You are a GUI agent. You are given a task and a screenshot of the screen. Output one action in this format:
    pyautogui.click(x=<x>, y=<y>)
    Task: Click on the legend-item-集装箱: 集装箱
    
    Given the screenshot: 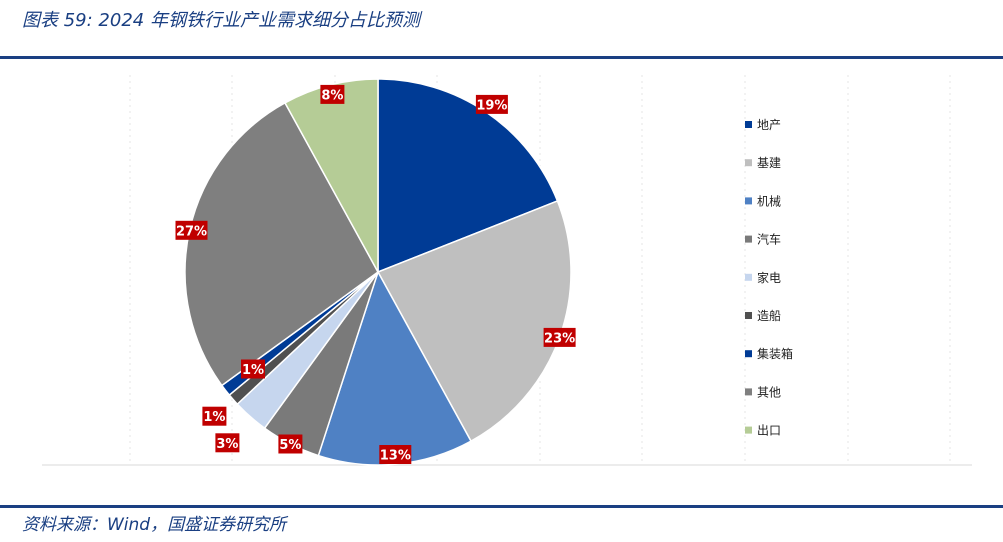 What is the action you would take?
    pyautogui.click(x=769, y=353)
    